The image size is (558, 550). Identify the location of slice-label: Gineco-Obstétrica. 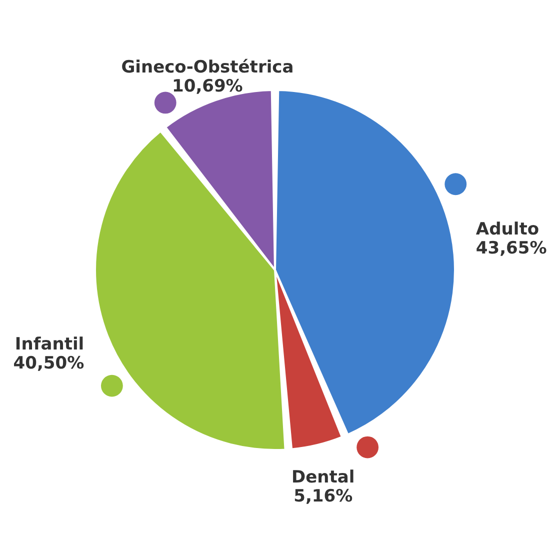
(207, 67).